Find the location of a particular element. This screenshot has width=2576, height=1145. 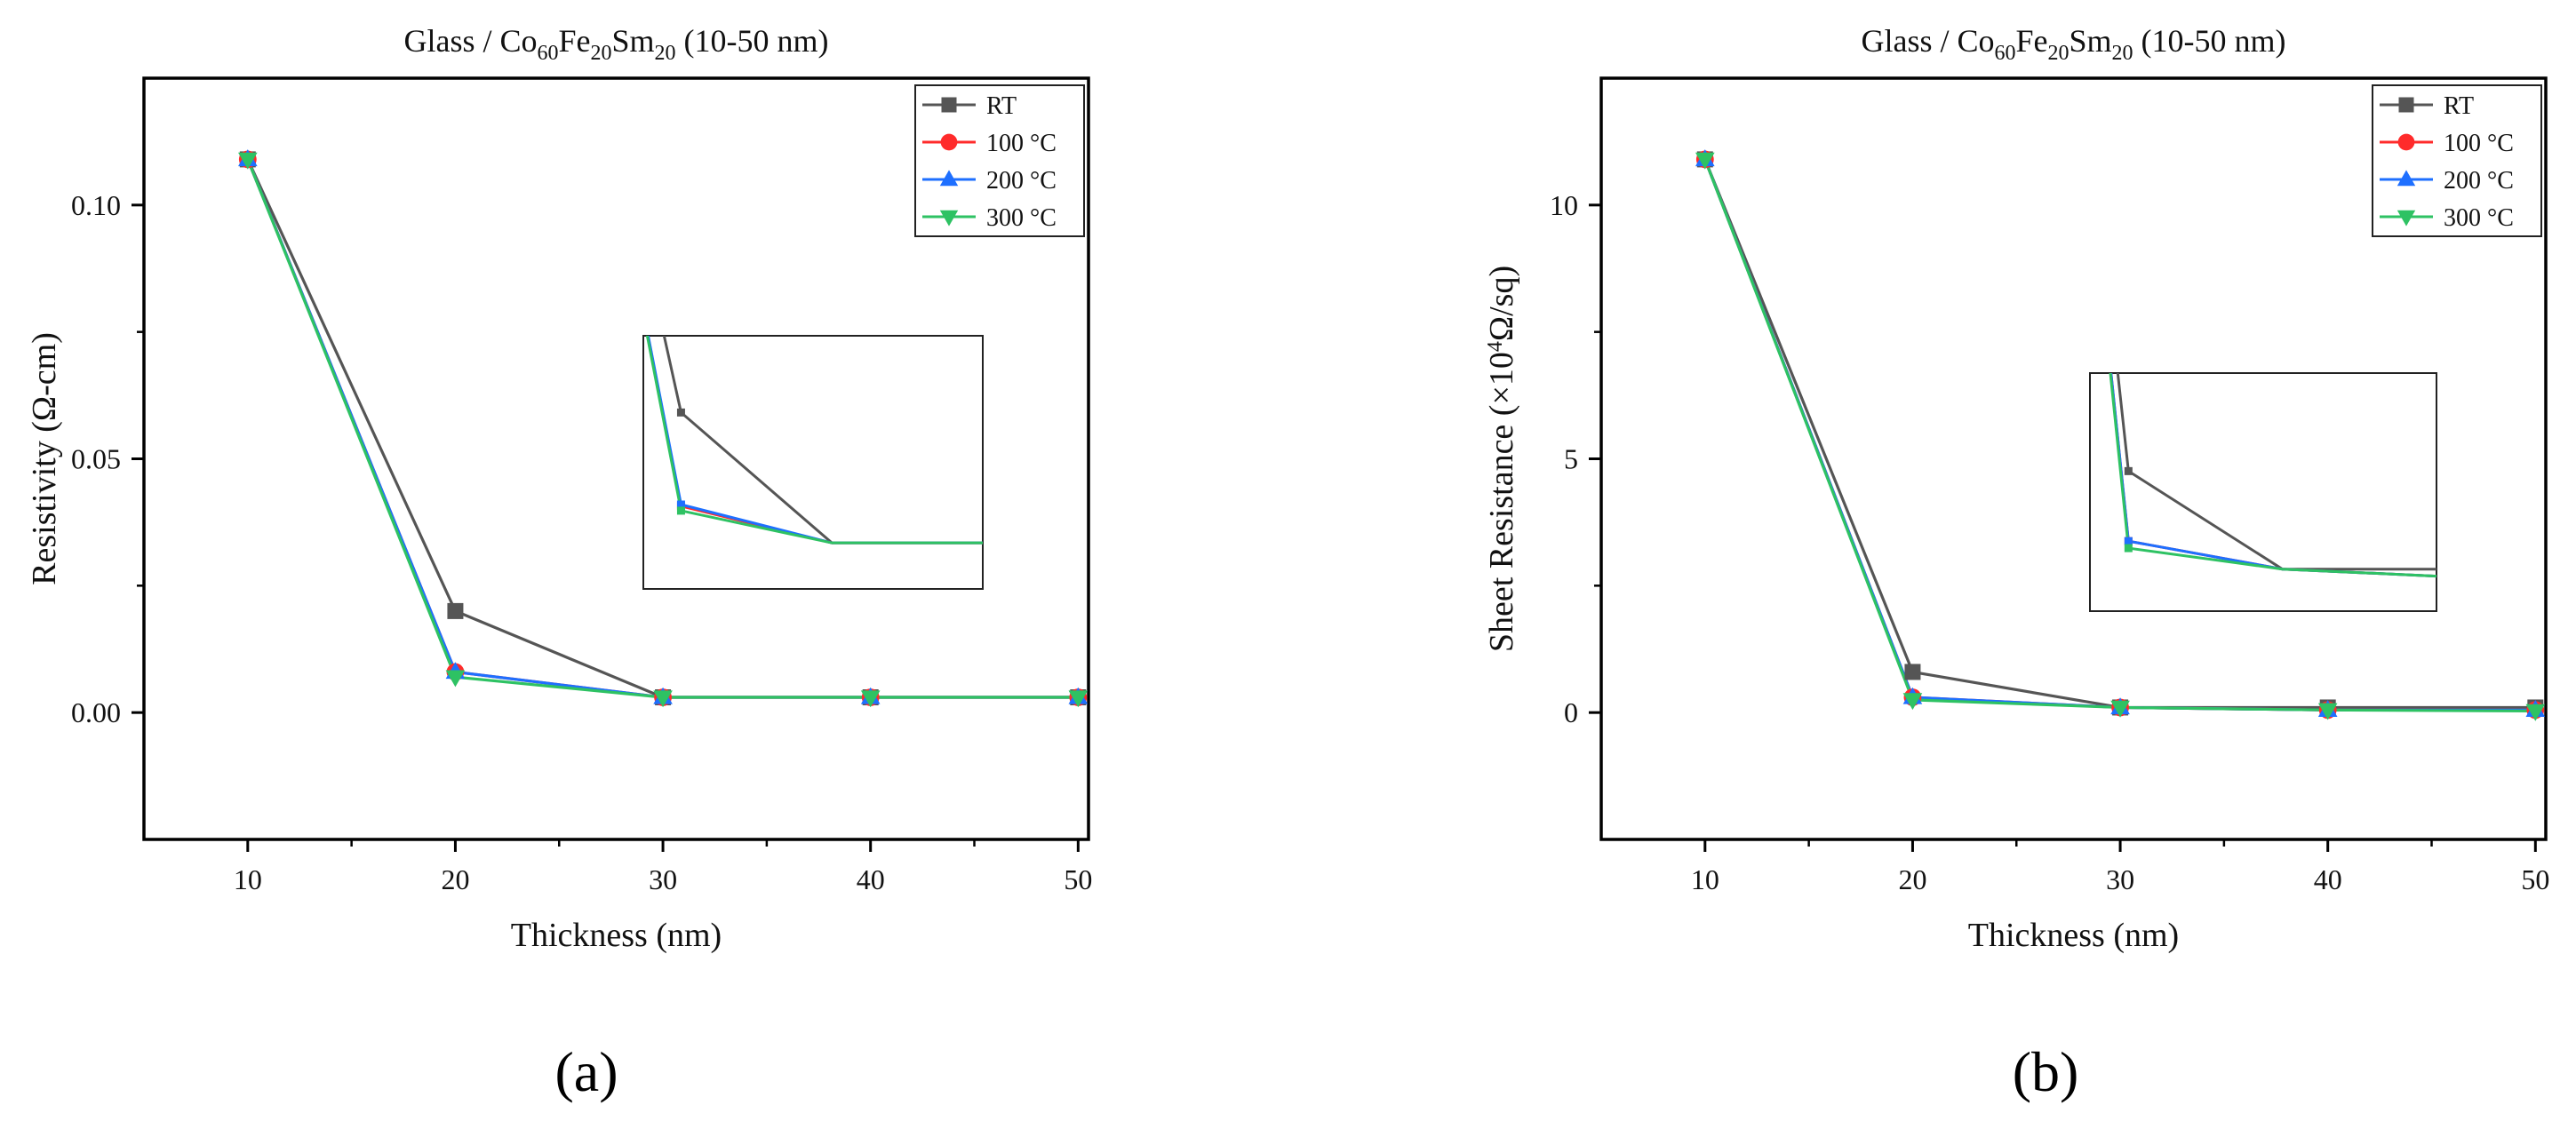

panel-label: (a) is located at coordinates (586, 1071).